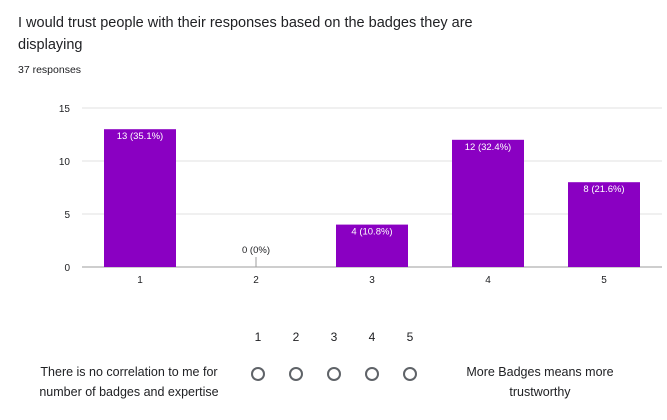  I want to click on scale-number-3: 3, so click(334, 337).